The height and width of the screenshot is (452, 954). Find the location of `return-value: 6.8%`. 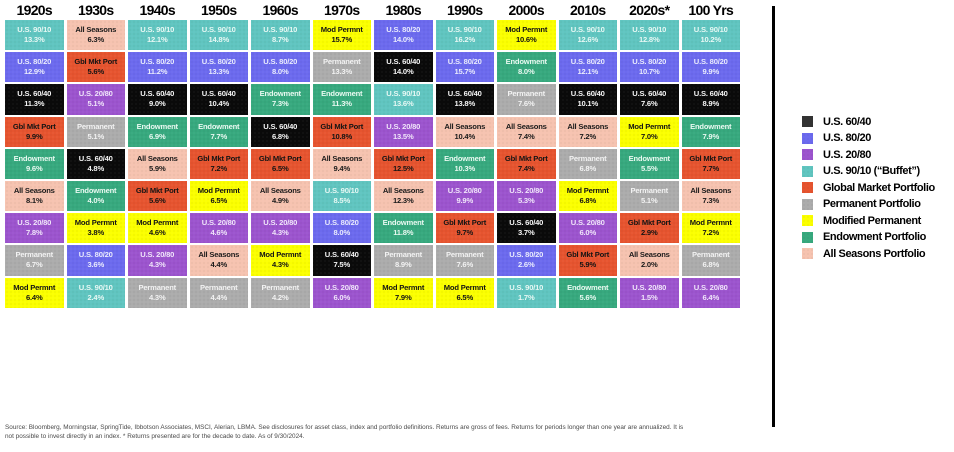

return-value: 6.8% is located at coordinates (280, 136).